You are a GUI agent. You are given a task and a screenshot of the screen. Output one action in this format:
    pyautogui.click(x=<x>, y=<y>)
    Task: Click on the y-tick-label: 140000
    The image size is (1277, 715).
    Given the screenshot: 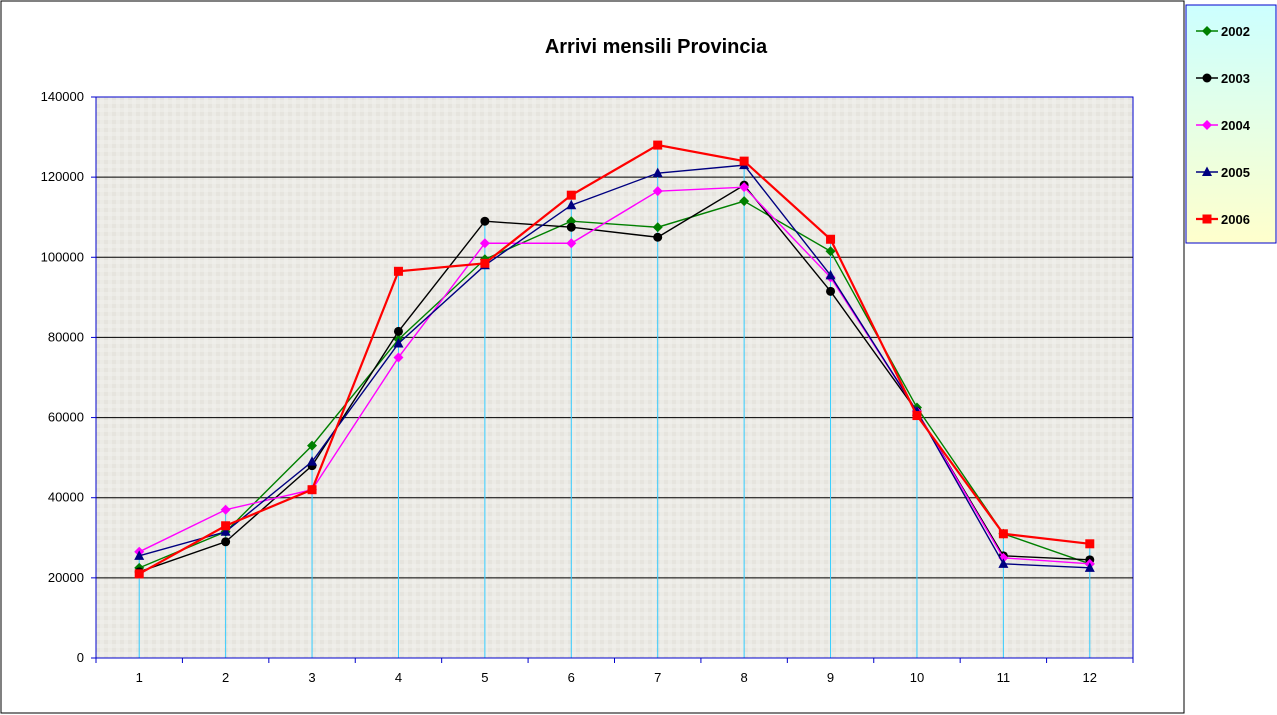 What is the action you would take?
    pyautogui.click(x=62, y=96)
    